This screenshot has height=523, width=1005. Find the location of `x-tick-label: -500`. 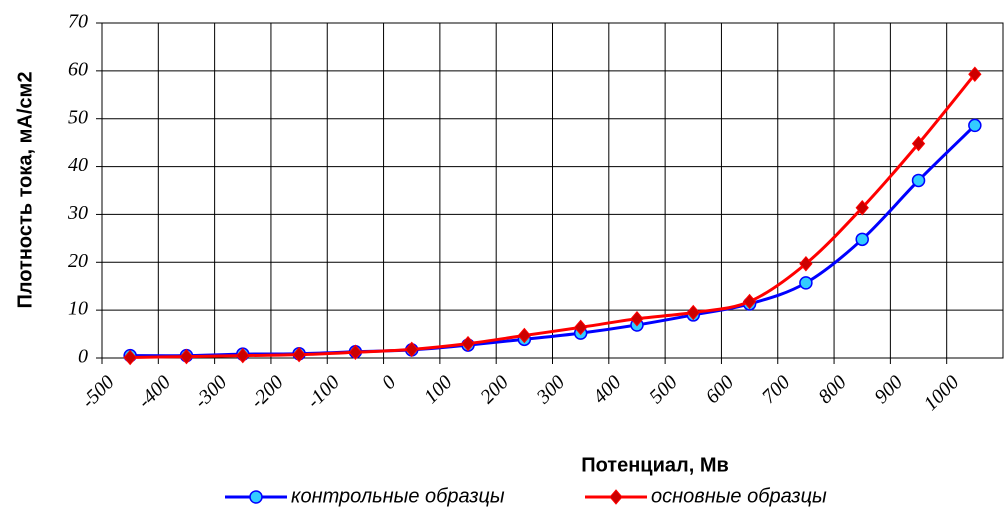

x-tick-label: -500 is located at coordinates (97, 391).